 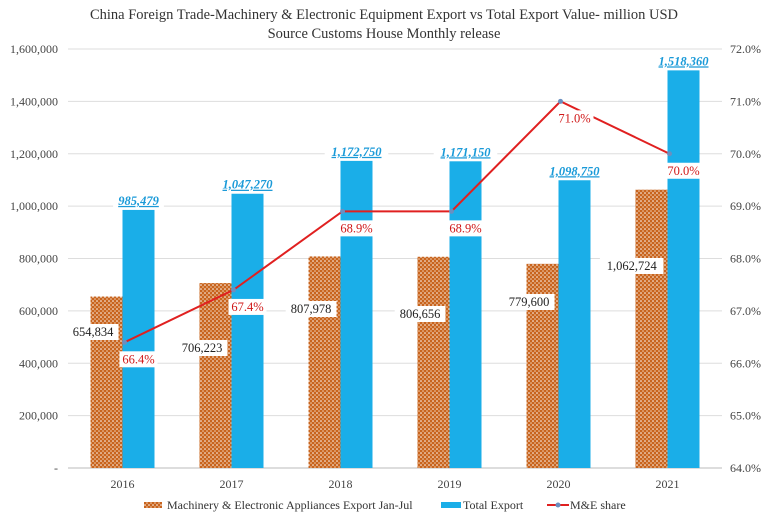 I want to click on label-total-export: 1,098,750, so click(x=575, y=171).